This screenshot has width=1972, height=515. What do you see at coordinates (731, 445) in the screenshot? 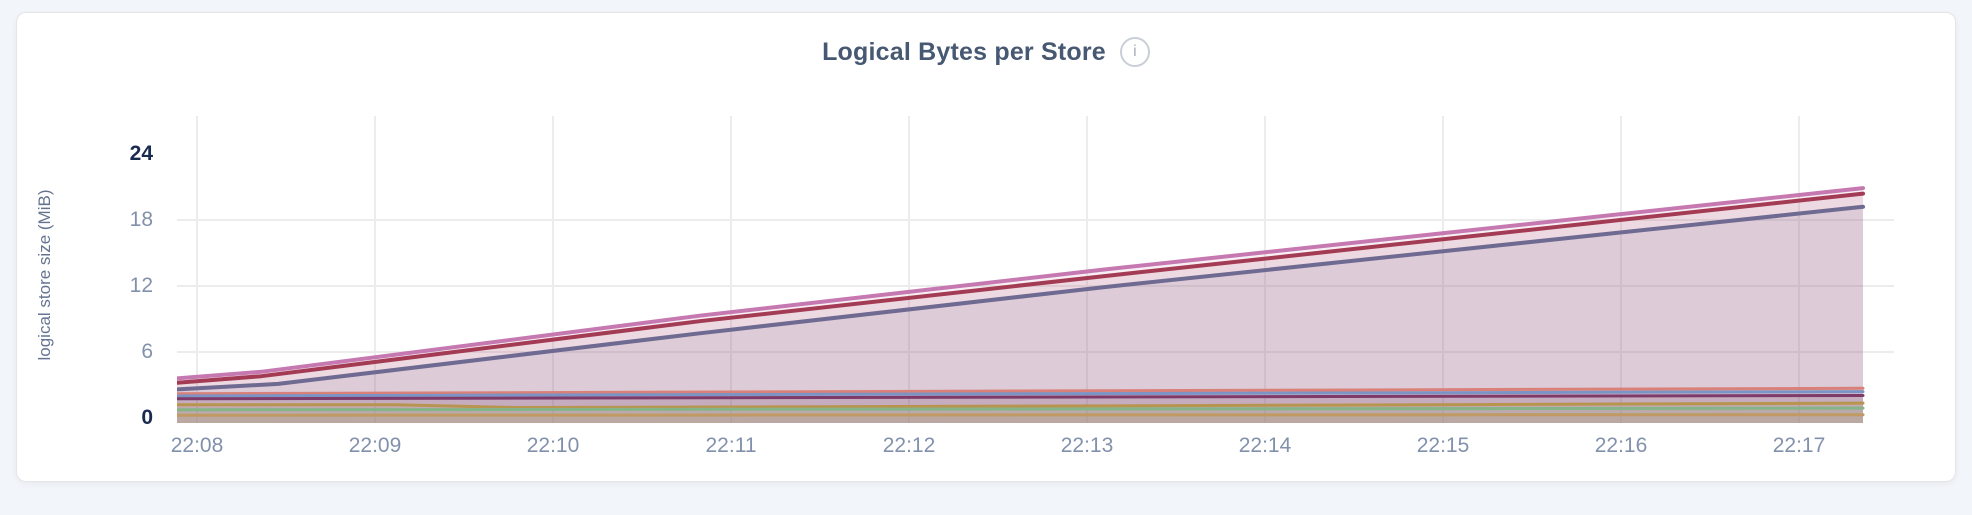
I see `x-tick-label: 22:11` at bounding box center [731, 445].